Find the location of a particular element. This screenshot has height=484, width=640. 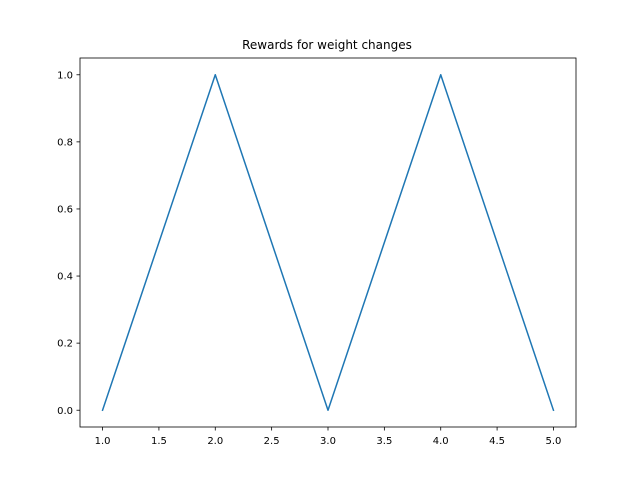

y-tick-label: 1.0 is located at coordinates (65, 75).